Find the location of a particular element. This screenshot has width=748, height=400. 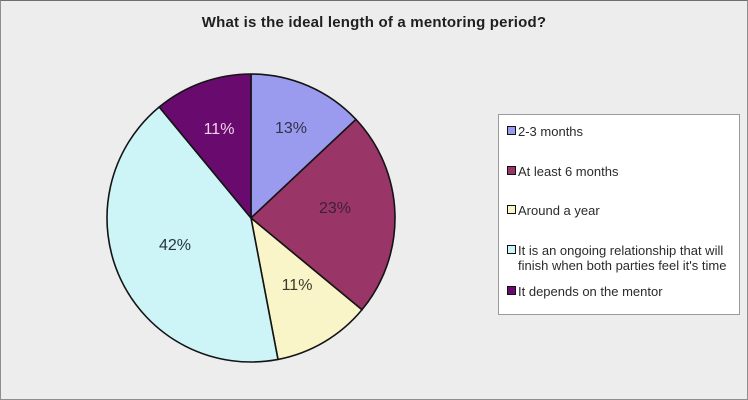

legend-item: At least 6 months is located at coordinates (621, 171).